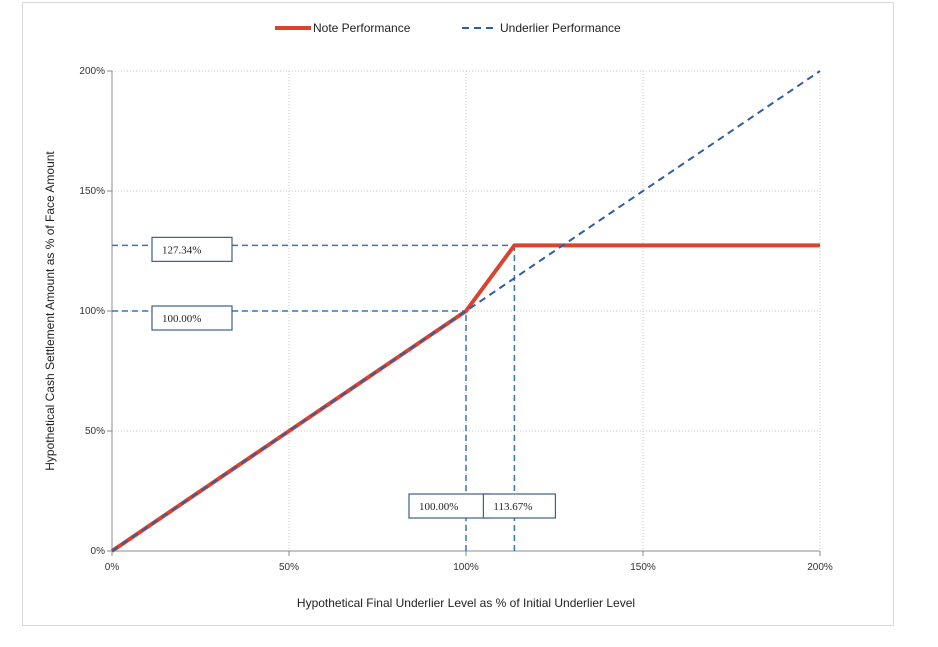 Image resolution: width=938 pixels, height=647 pixels. What do you see at coordinates (512, 507) in the screenshot?
I see `callout-label: 113.67%` at bounding box center [512, 507].